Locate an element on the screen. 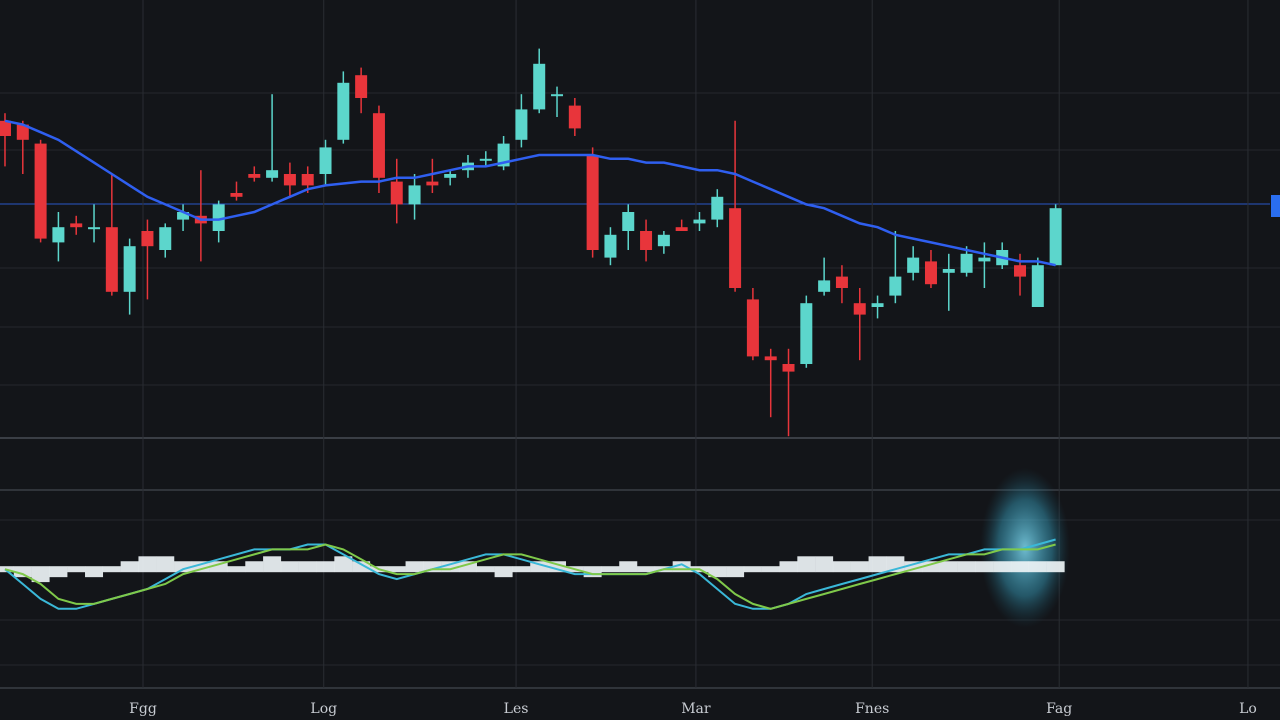 This screenshot has height=720, width=1280. x-tick-label: Fnes is located at coordinates (872, 709).